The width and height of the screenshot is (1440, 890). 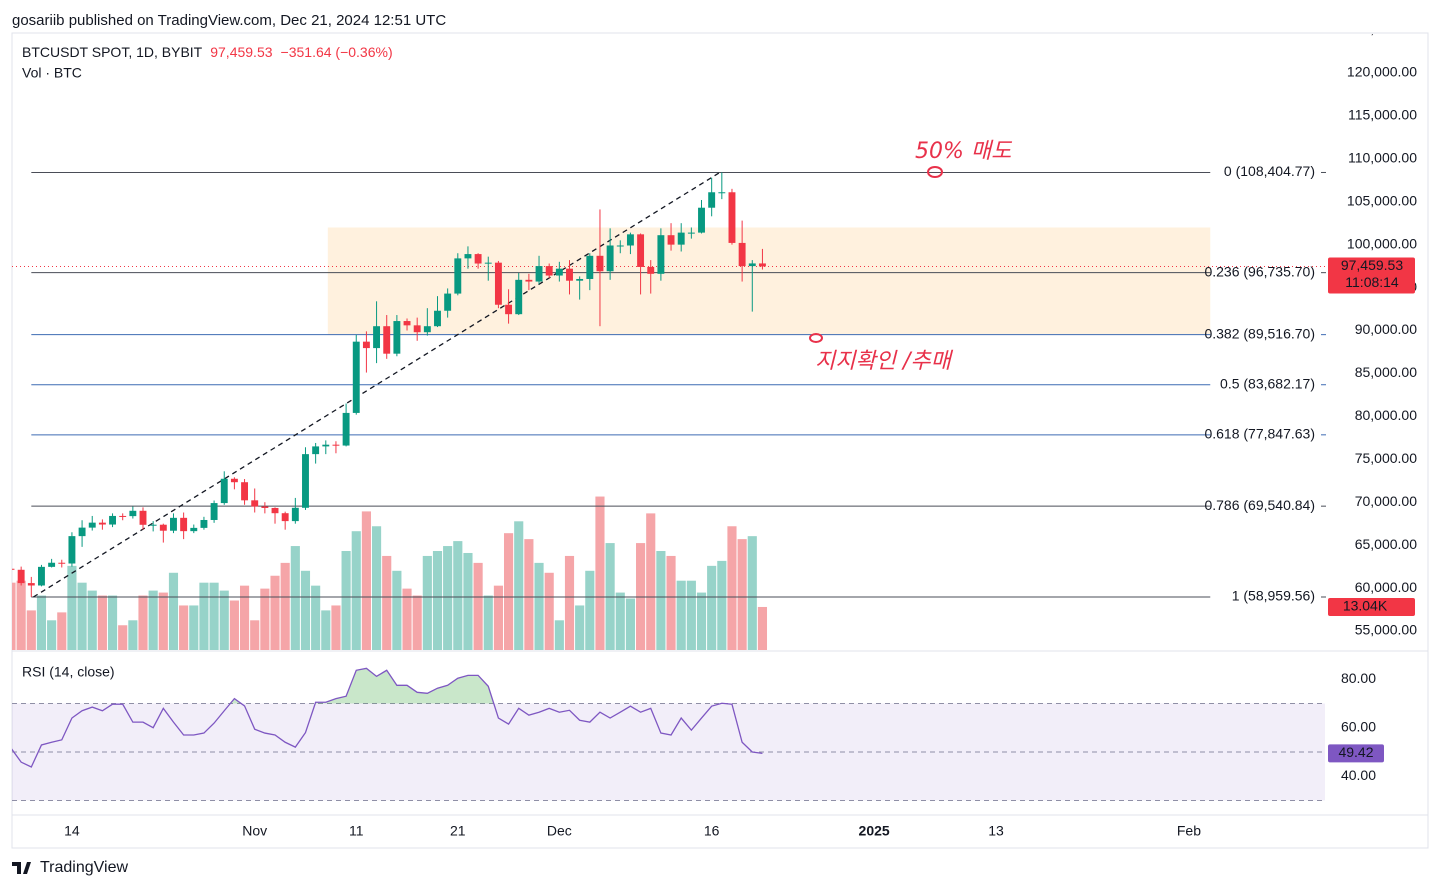 What do you see at coordinates (1382, 157) in the screenshot?
I see `y-tick-label: 110,000.00` at bounding box center [1382, 157].